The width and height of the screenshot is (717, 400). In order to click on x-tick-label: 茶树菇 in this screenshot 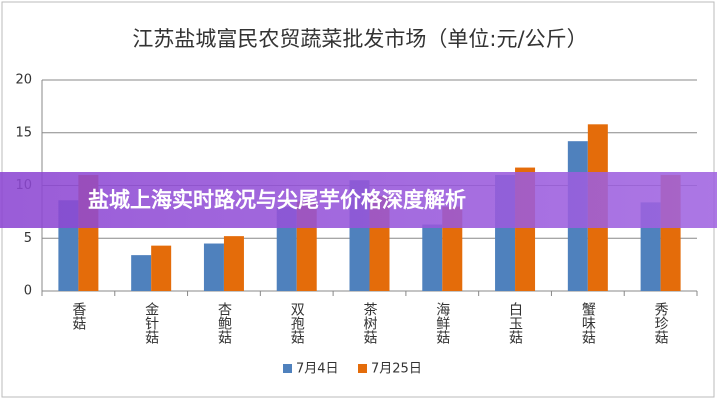, I will do `click(370, 323)`.